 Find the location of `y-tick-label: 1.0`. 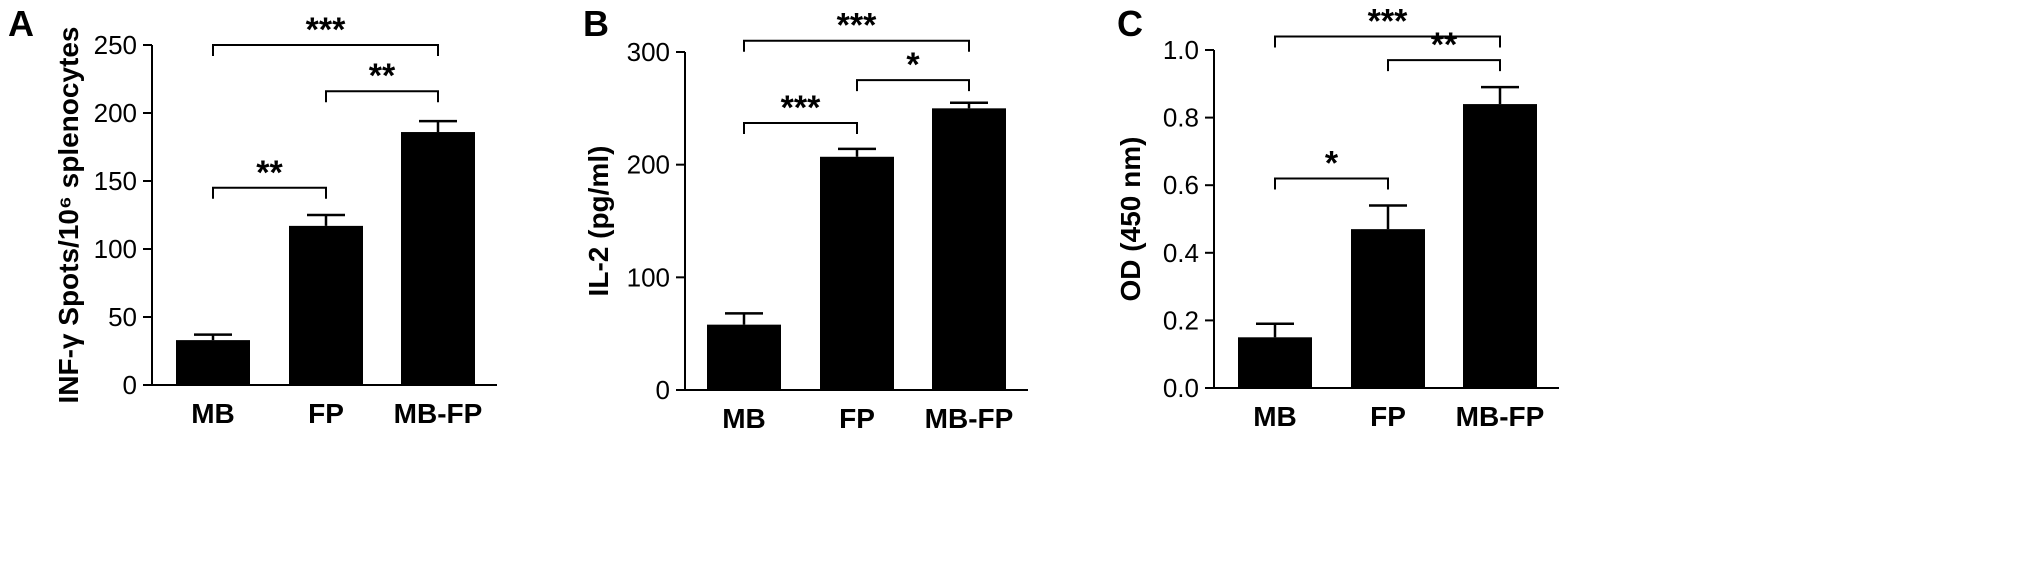

y-tick-label: 1.0 is located at coordinates (1181, 50).